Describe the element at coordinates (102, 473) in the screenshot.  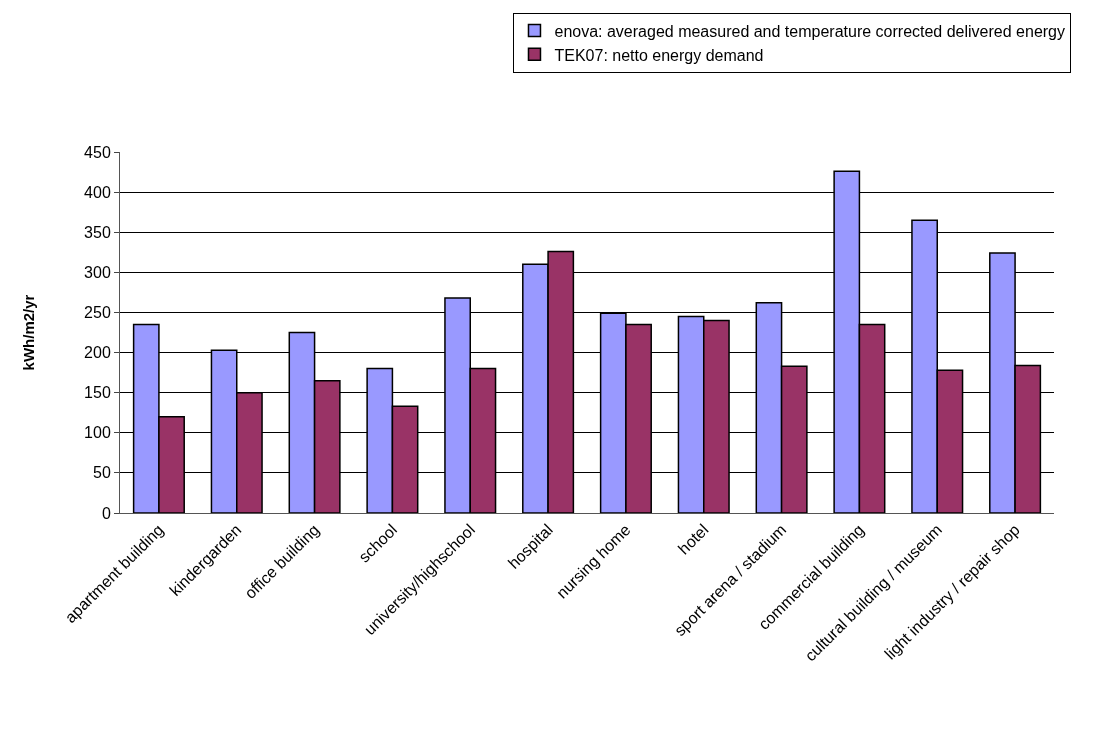
I see `y-tick-label: 50` at that location.